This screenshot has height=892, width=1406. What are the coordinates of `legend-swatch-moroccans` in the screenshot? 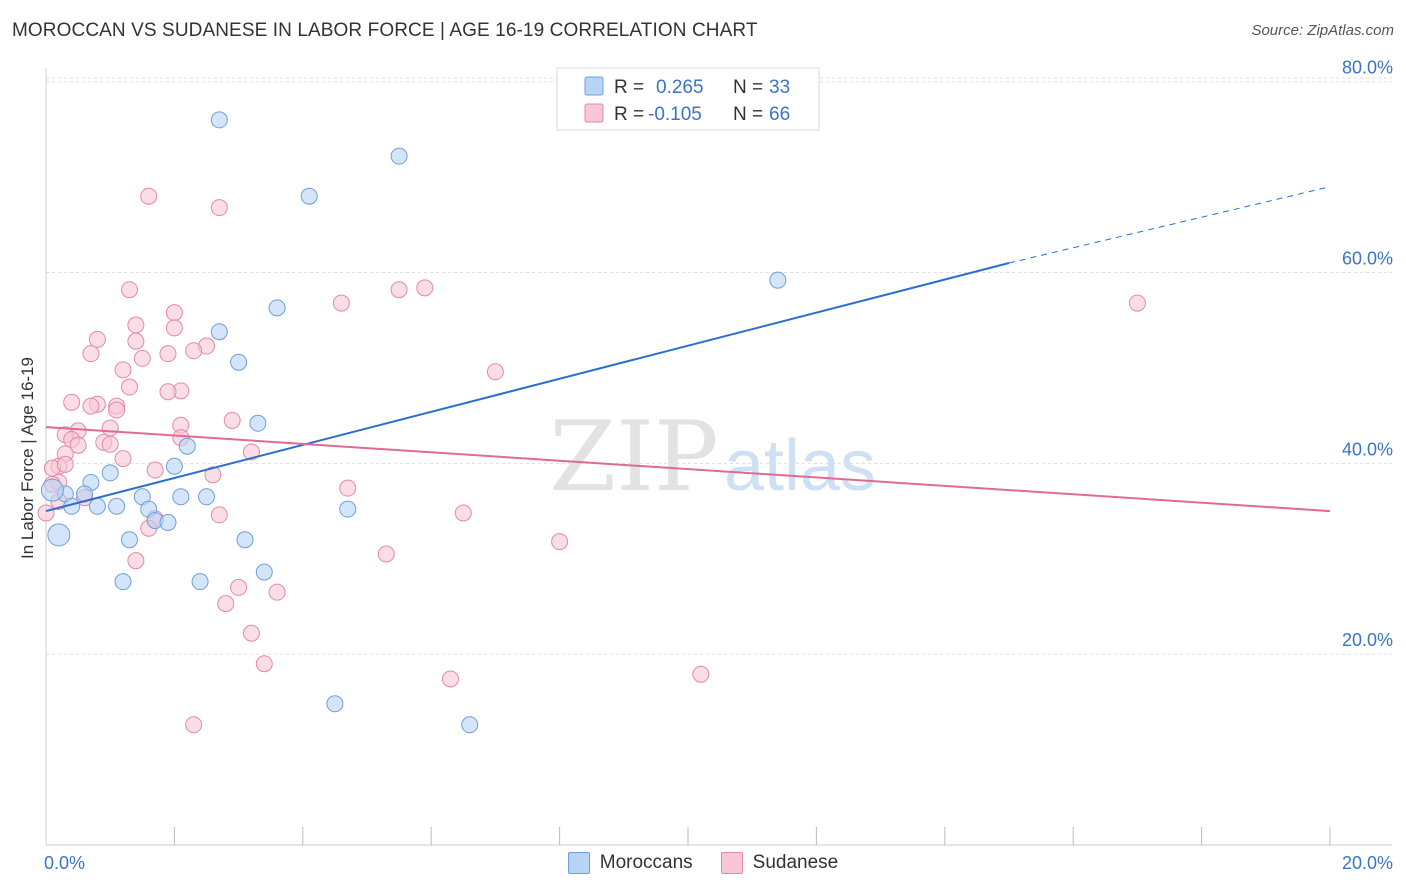 It's located at (594, 86).